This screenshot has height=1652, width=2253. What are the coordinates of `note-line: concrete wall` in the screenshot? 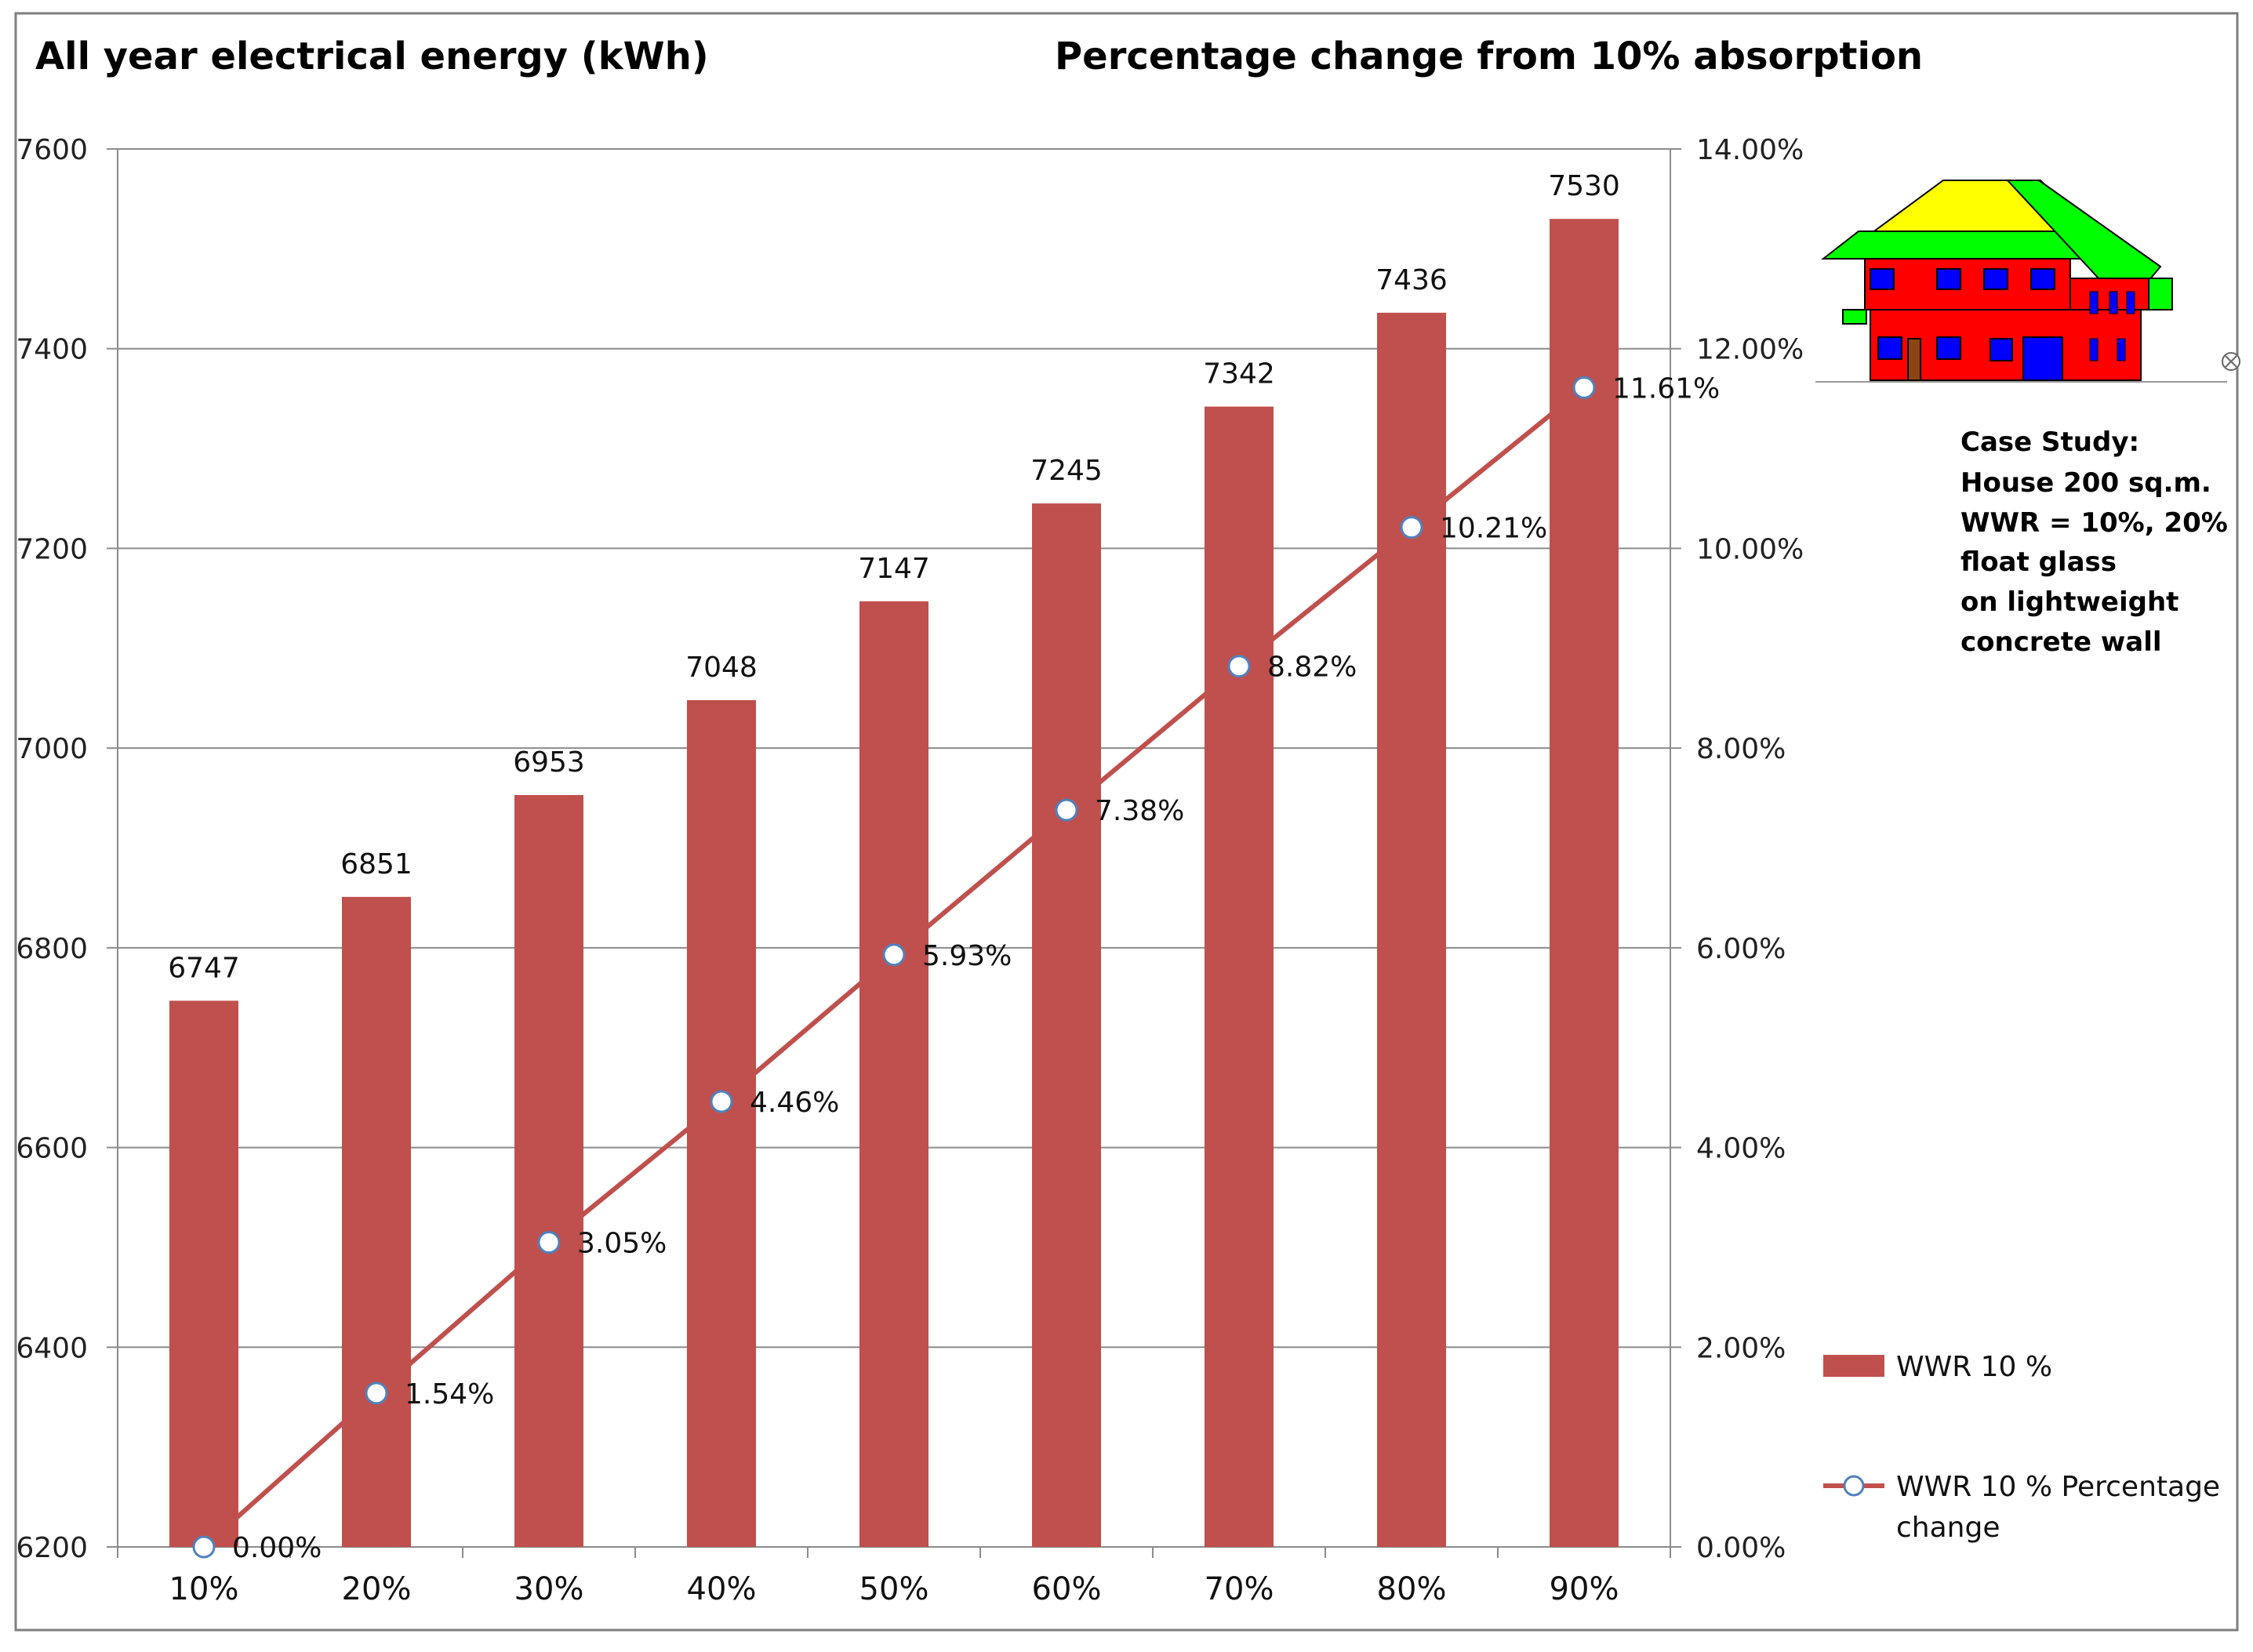 It's located at (2061, 642).